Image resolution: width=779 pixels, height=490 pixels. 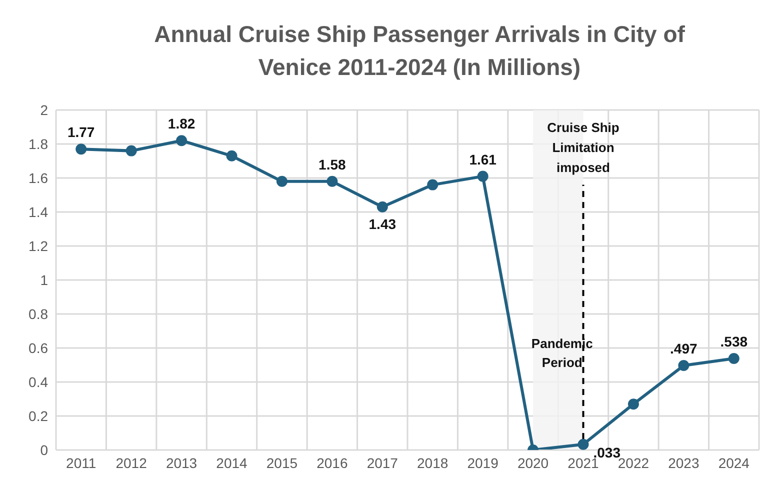 I want to click on data-label: 1.61, so click(x=483, y=159).